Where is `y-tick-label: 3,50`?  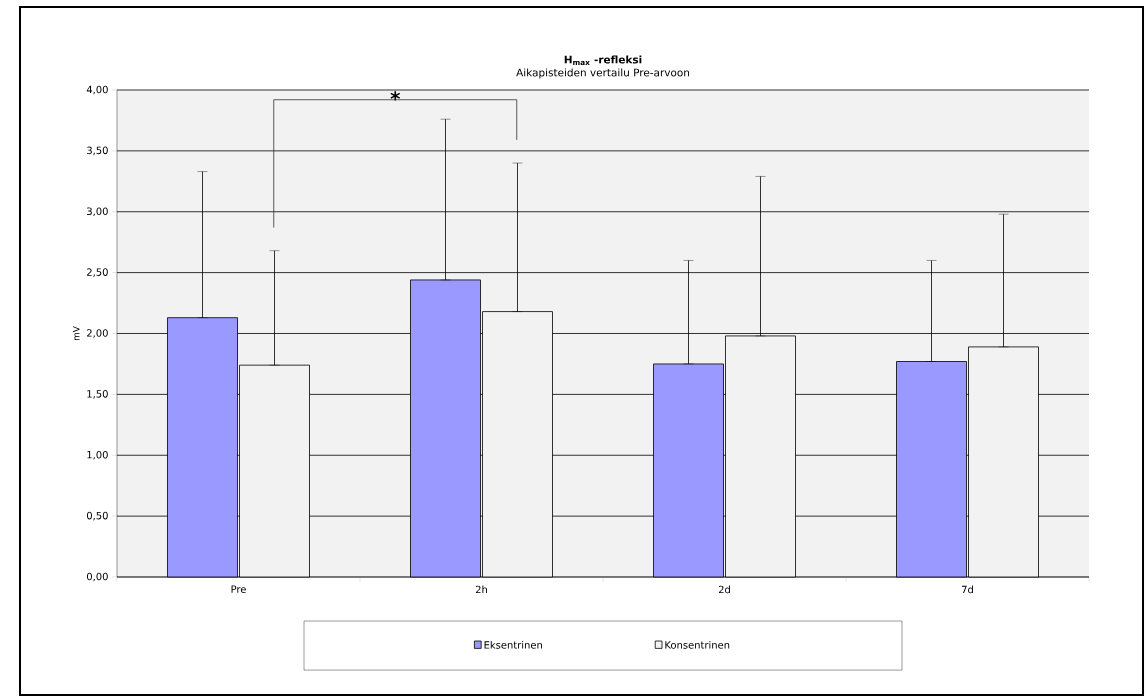
y-tick-label: 3,50 is located at coordinates (97, 151).